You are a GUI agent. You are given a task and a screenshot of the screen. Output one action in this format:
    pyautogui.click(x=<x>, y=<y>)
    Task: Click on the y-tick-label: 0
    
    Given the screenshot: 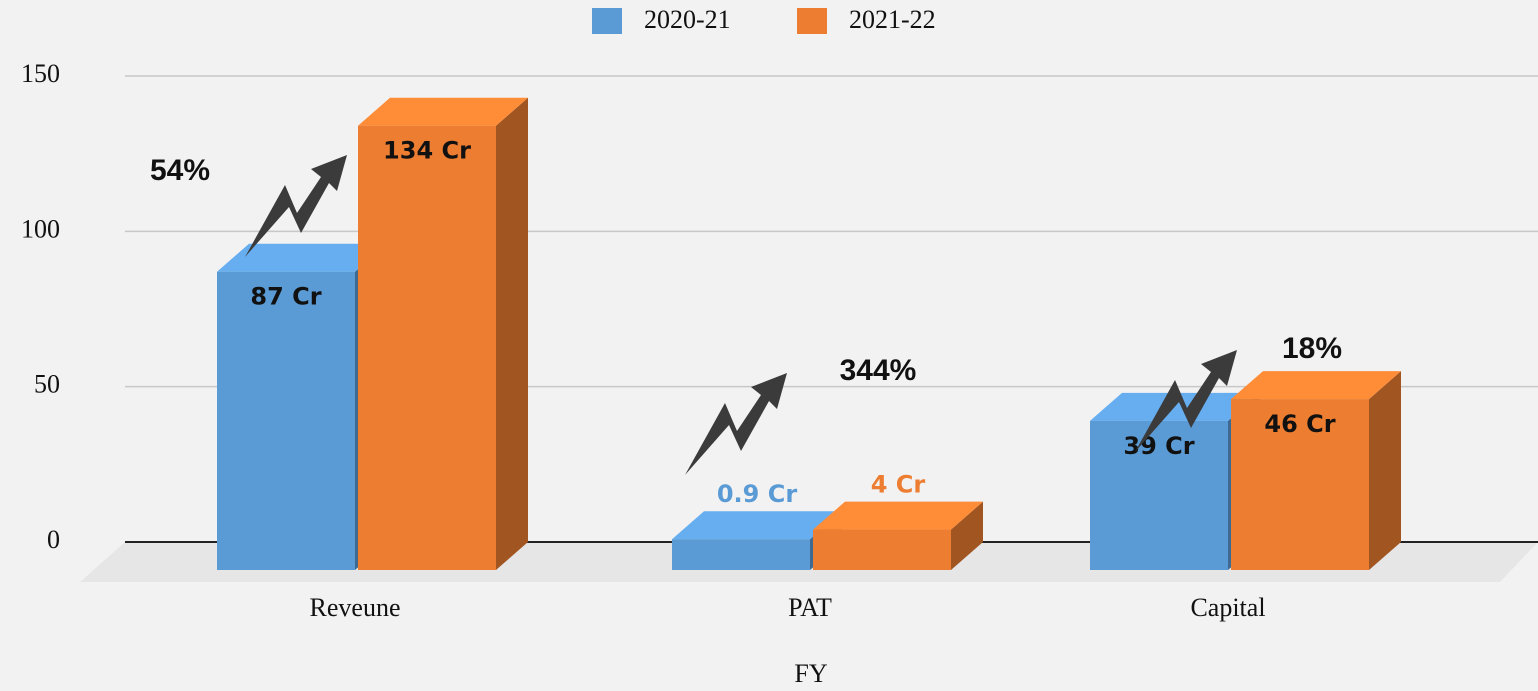 What is the action you would take?
    pyautogui.click(x=53, y=539)
    